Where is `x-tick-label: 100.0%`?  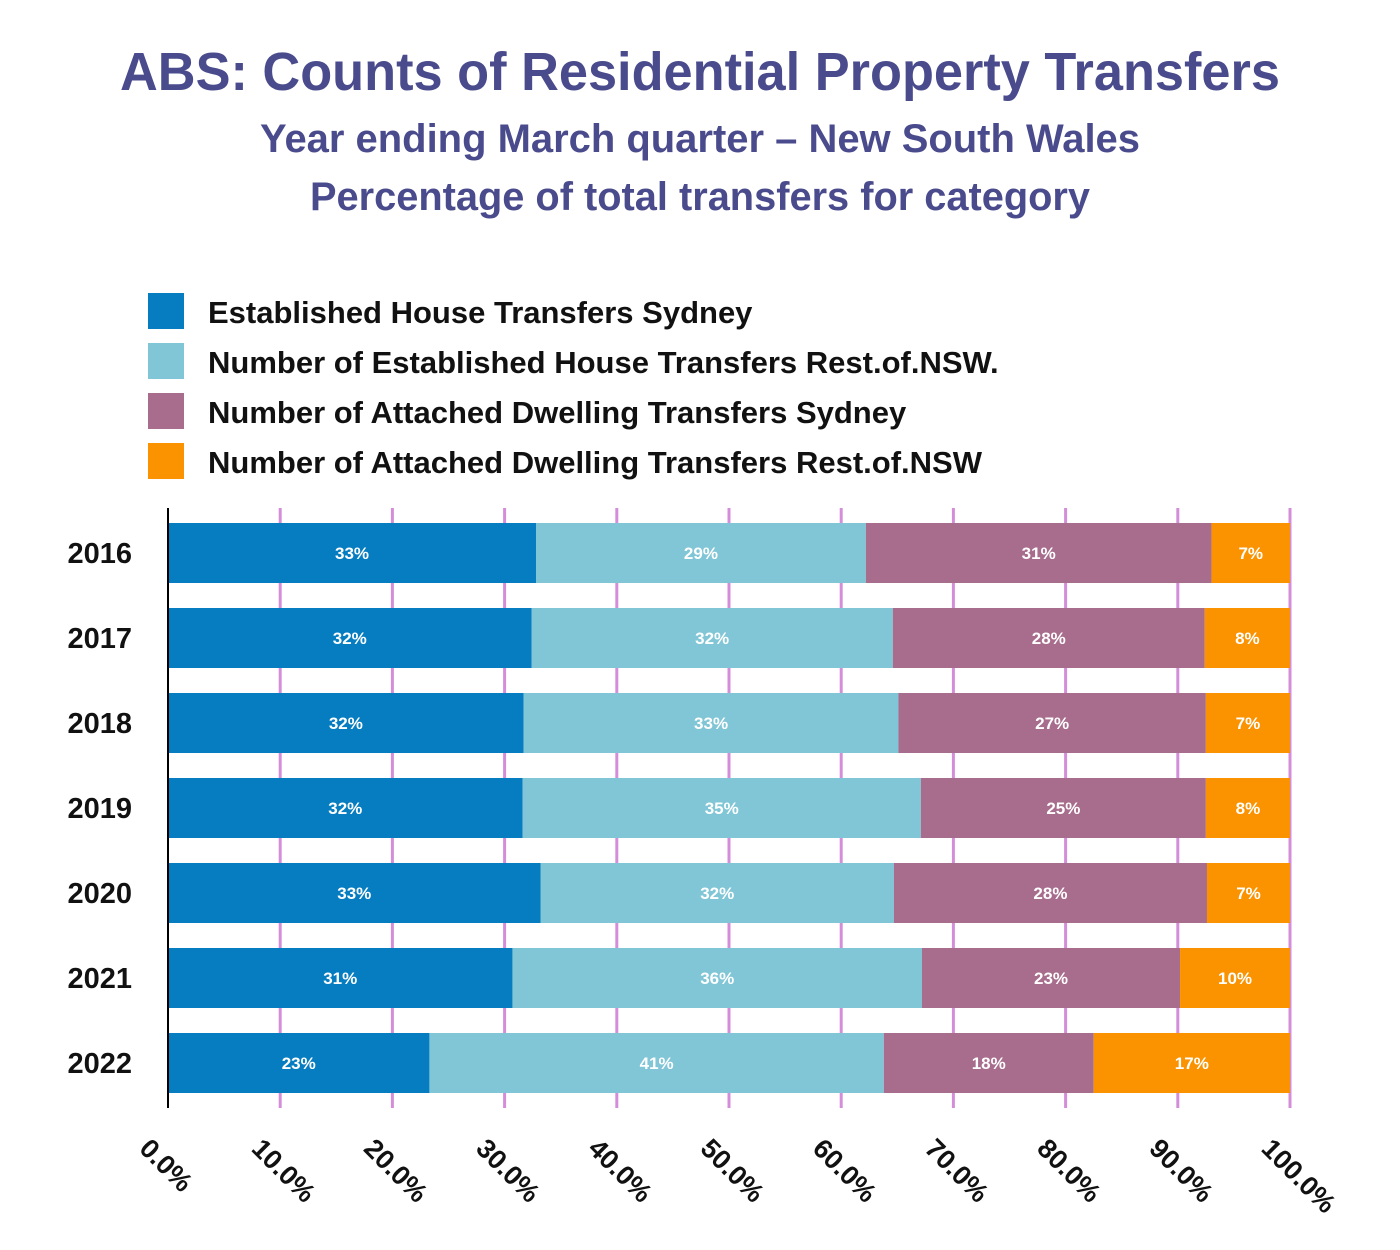 x-tick-label: 100.0% is located at coordinates (1299, 1176).